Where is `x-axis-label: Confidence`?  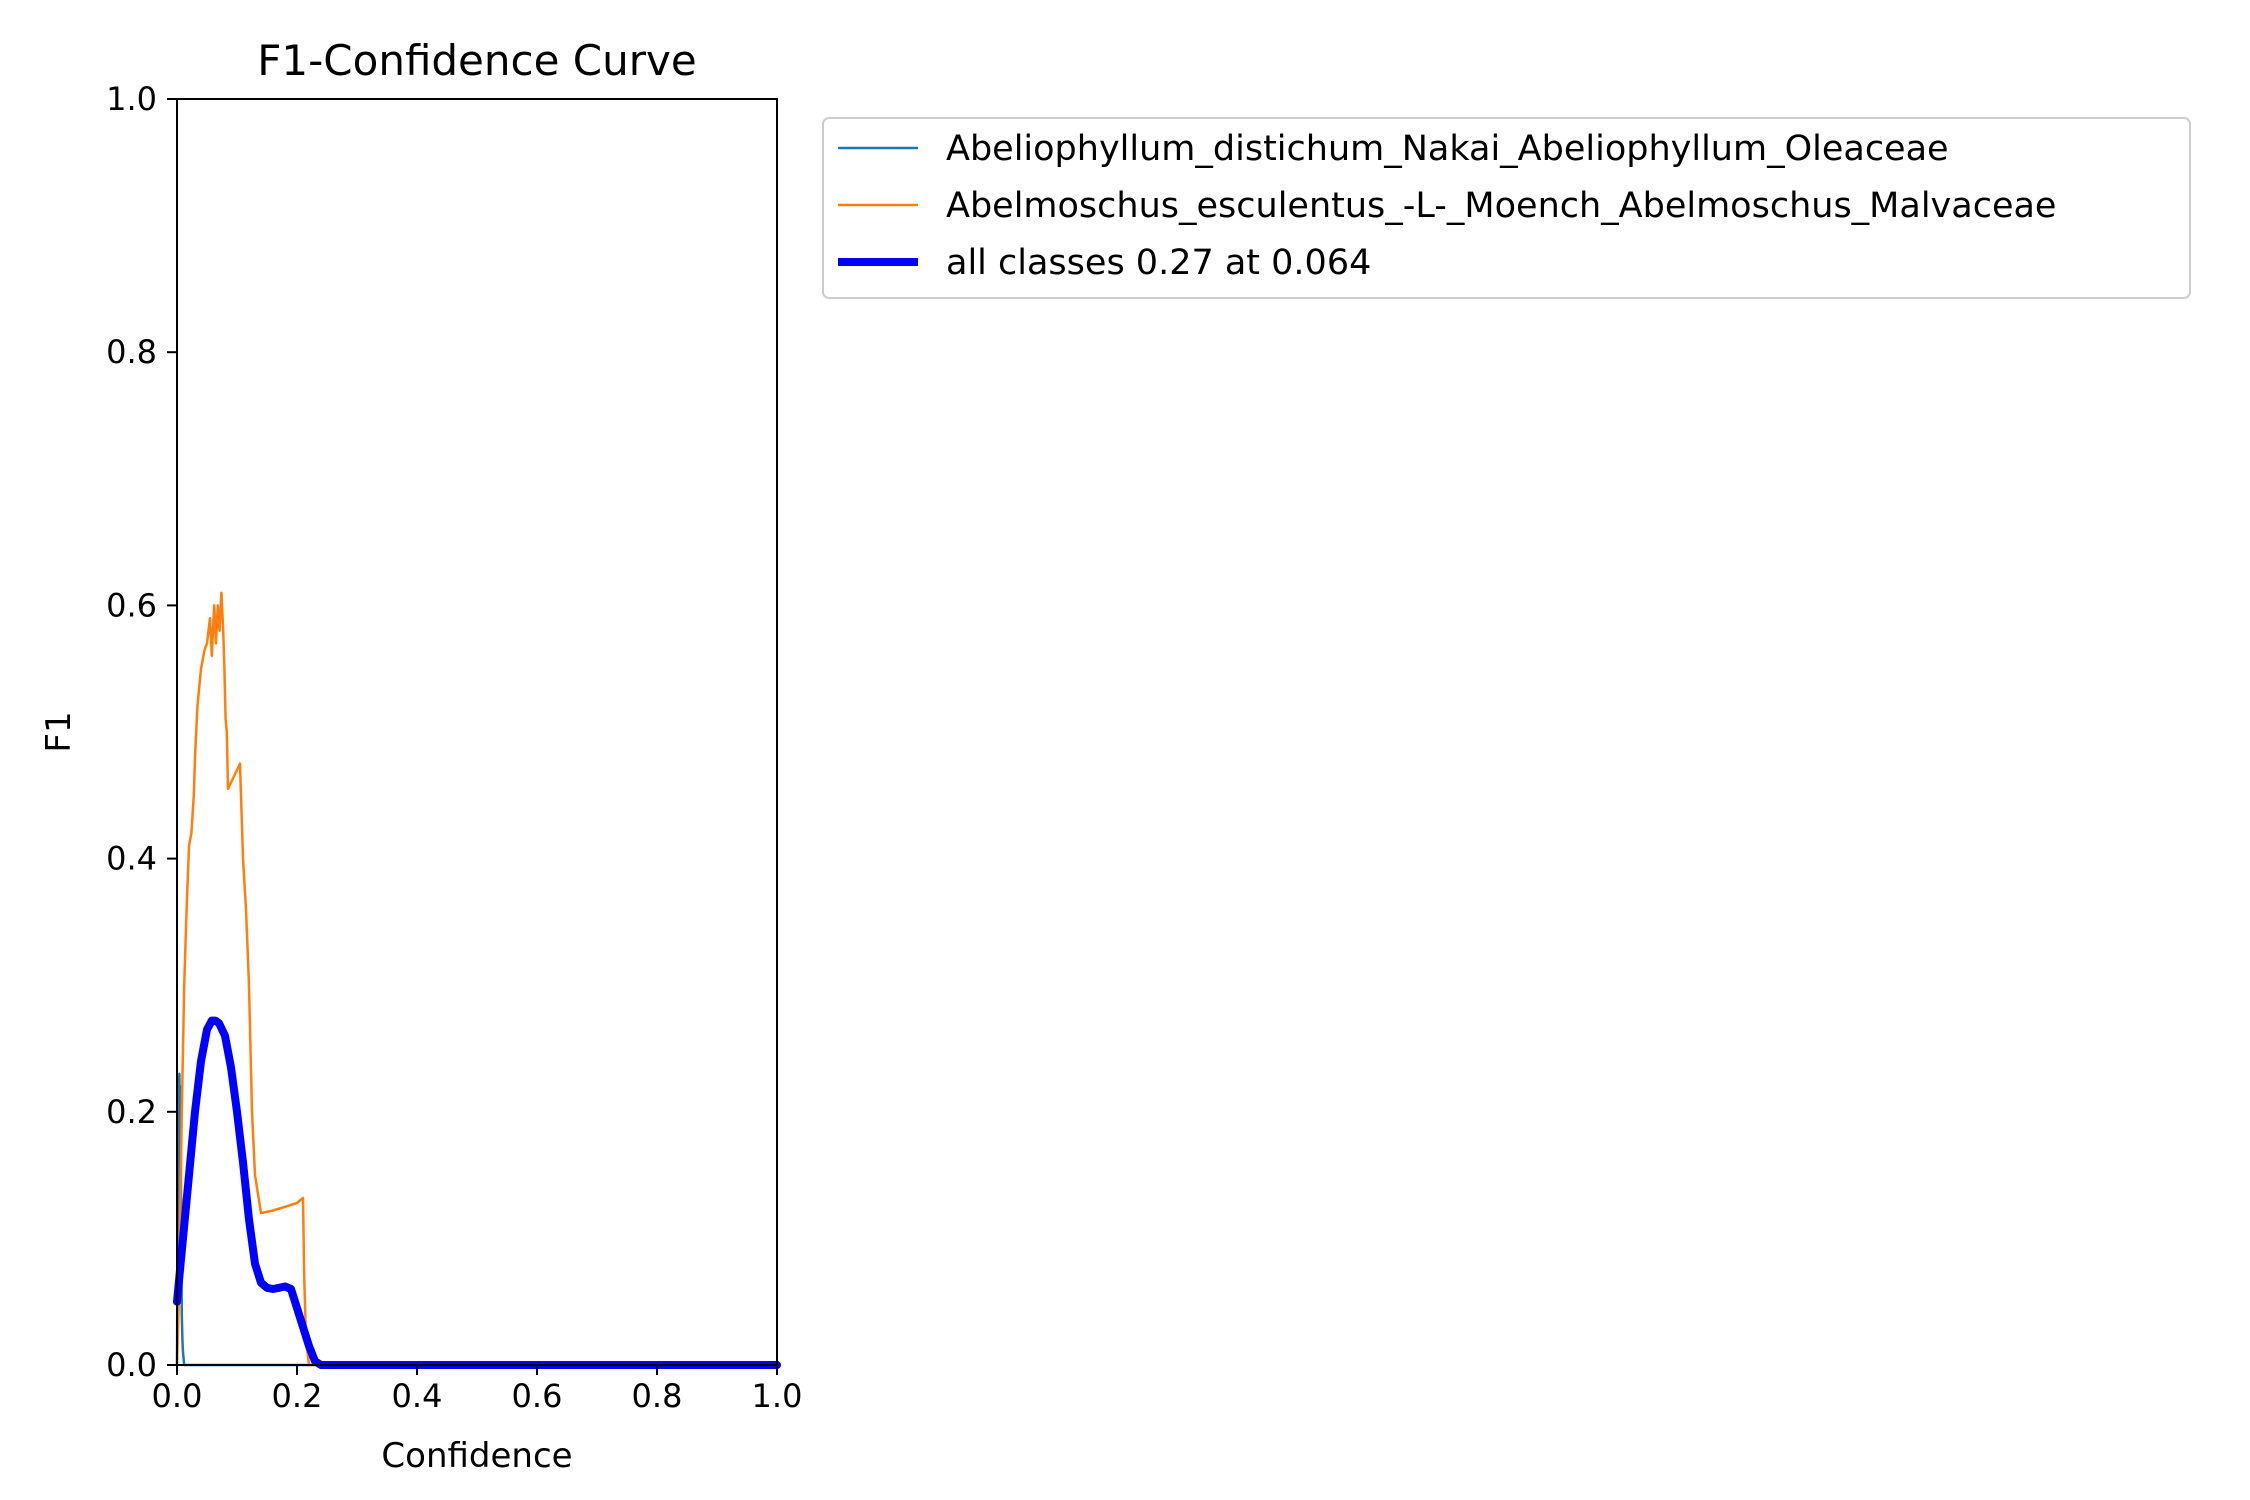
x-axis-label: Confidence is located at coordinates (476, 1456).